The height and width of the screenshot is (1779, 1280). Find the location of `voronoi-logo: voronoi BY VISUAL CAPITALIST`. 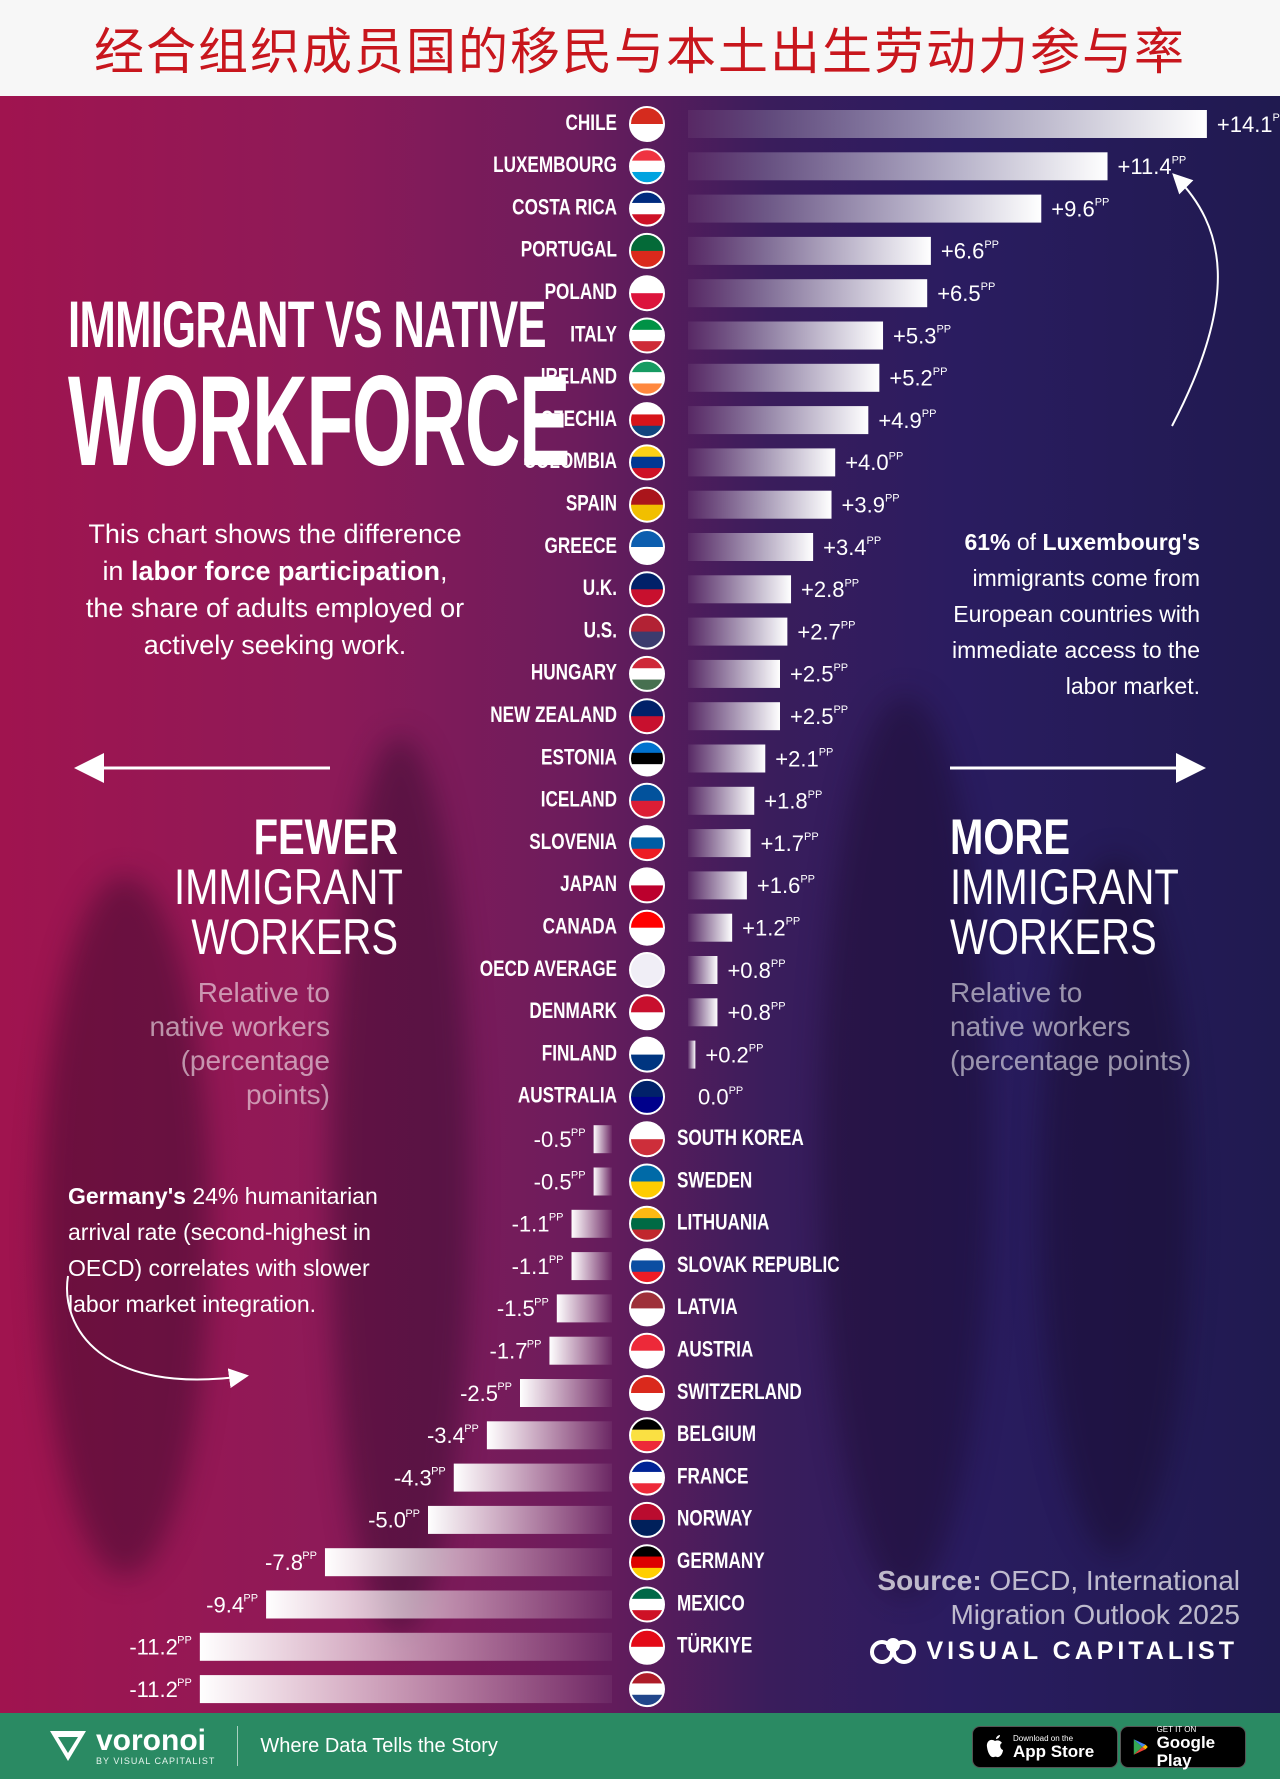

voronoi-logo: voronoi BY VISUAL CAPITALIST is located at coordinates (131, 1746).